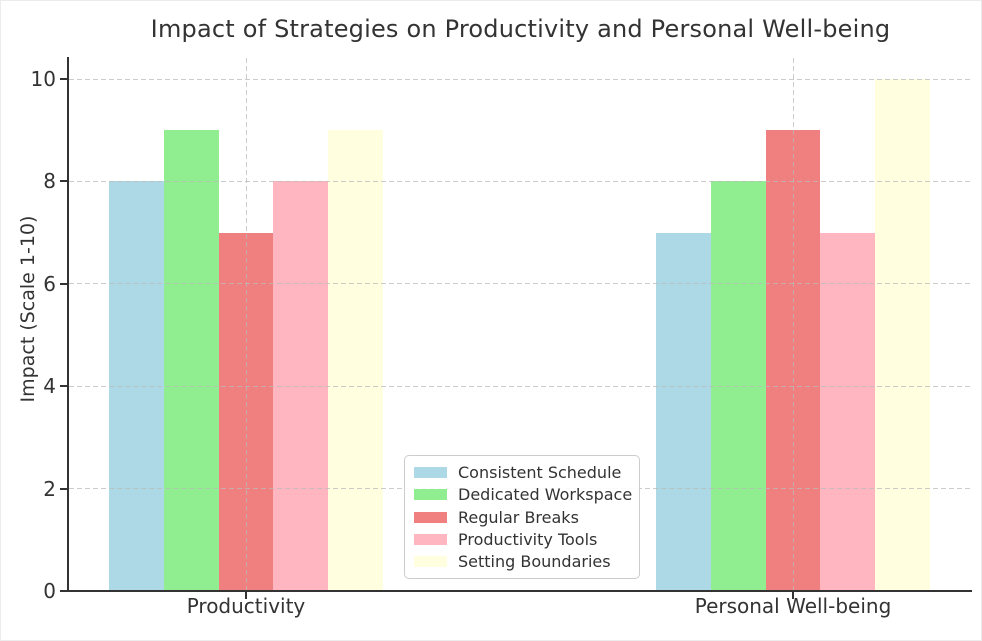  What do you see at coordinates (49, 488) in the screenshot?
I see `y-tick-label-2: 2` at bounding box center [49, 488].